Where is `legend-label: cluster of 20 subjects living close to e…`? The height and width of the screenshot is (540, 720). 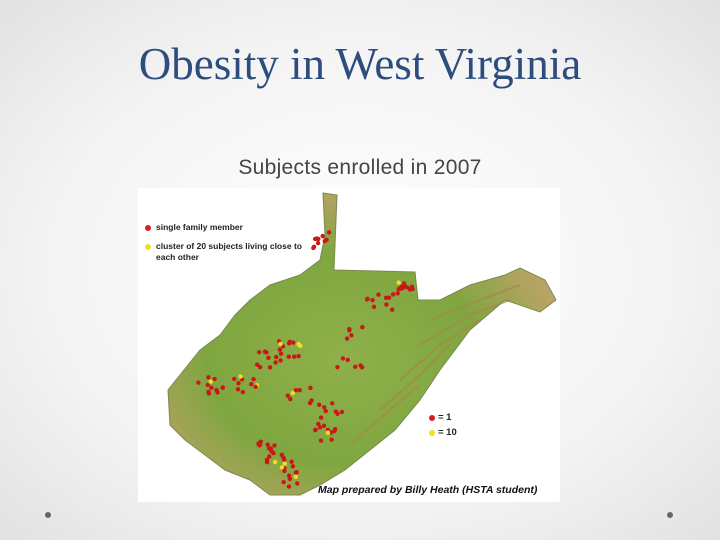 legend-label: cluster of 20 subjects living close to e… is located at coordinates (229, 251).